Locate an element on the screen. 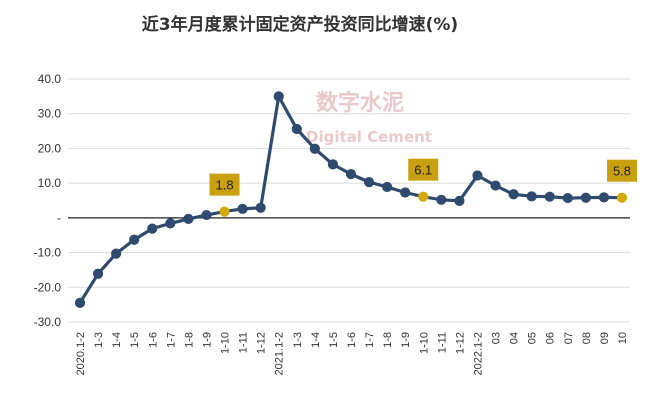 The width and height of the screenshot is (656, 415). y-tick-label: -30.0 is located at coordinates (48, 322).